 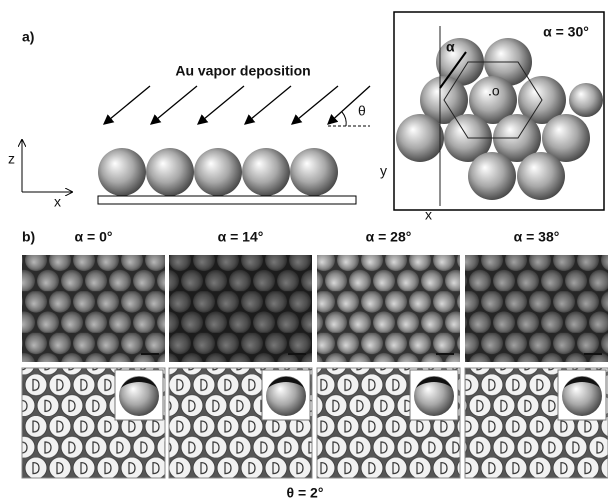 I want to click on column-label: α = 0°, so click(x=94, y=237).